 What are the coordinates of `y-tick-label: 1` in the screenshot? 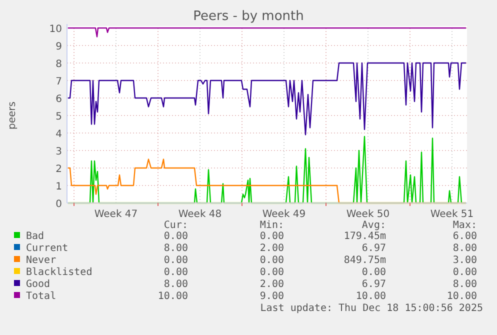 It's located at (59, 187).